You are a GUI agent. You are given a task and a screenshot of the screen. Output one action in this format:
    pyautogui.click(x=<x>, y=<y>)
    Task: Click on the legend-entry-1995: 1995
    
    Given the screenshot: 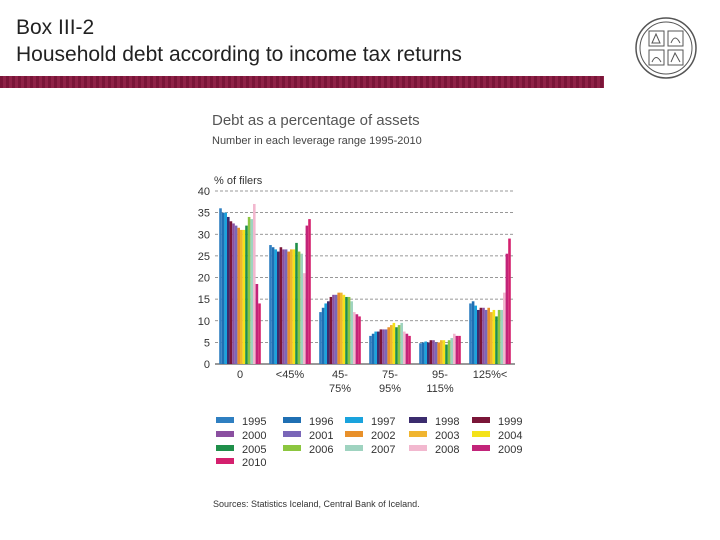 What is the action you would take?
    pyautogui.click(x=241, y=422)
    